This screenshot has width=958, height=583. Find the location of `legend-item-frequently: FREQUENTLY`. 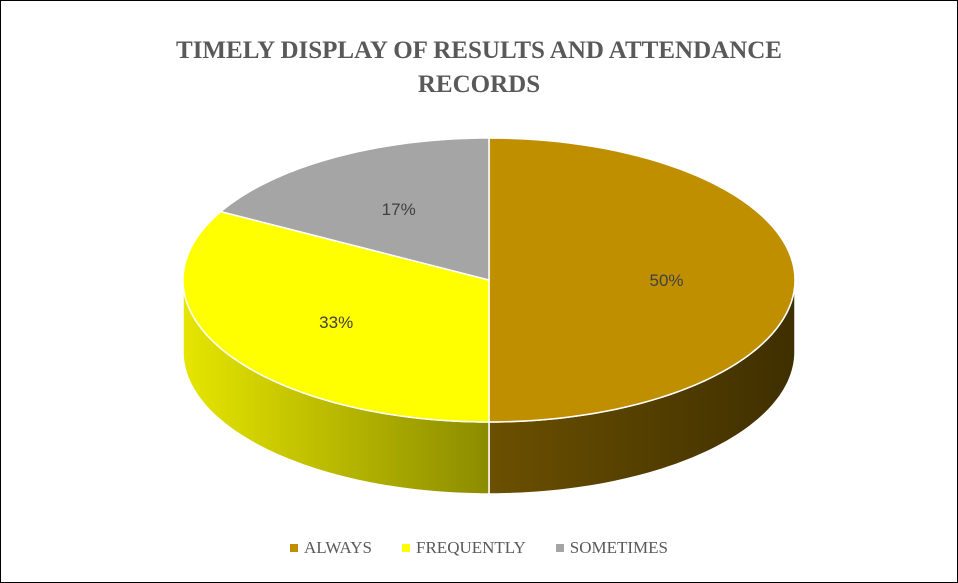

legend-item-frequently: FREQUENTLY is located at coordinates (464, 548).